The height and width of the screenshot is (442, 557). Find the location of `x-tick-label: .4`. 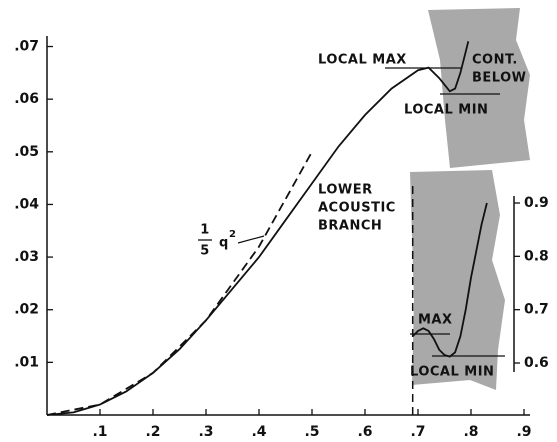

x-tick-label: .4 is located at coordinates (258, 432).